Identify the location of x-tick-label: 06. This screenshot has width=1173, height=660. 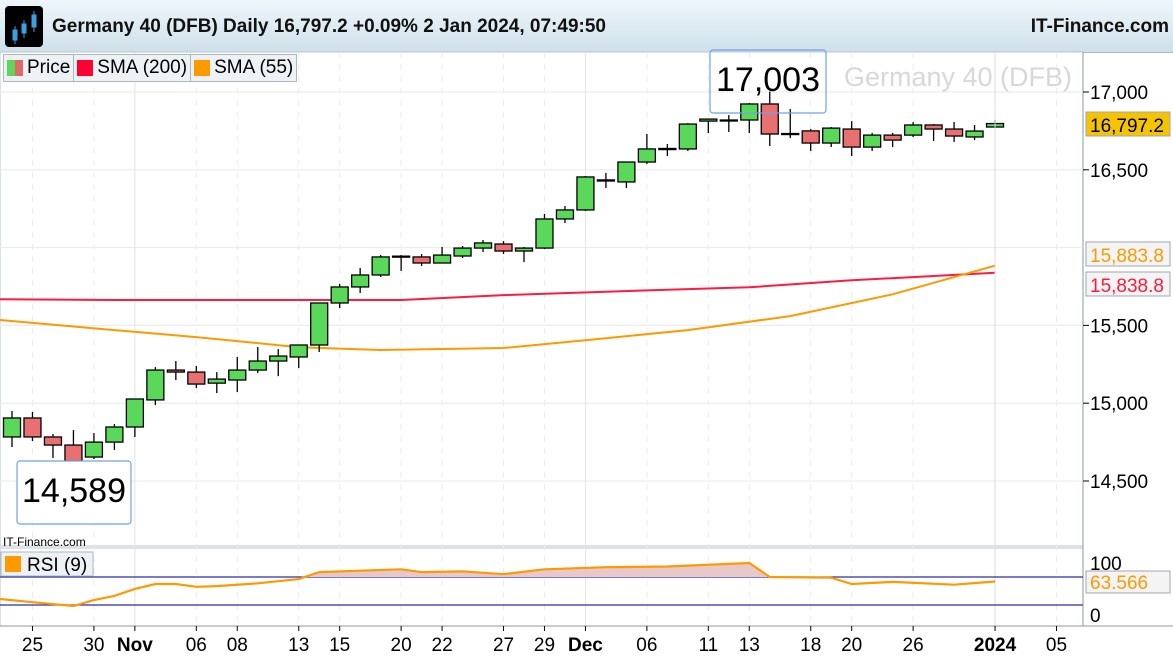
(196, 645).